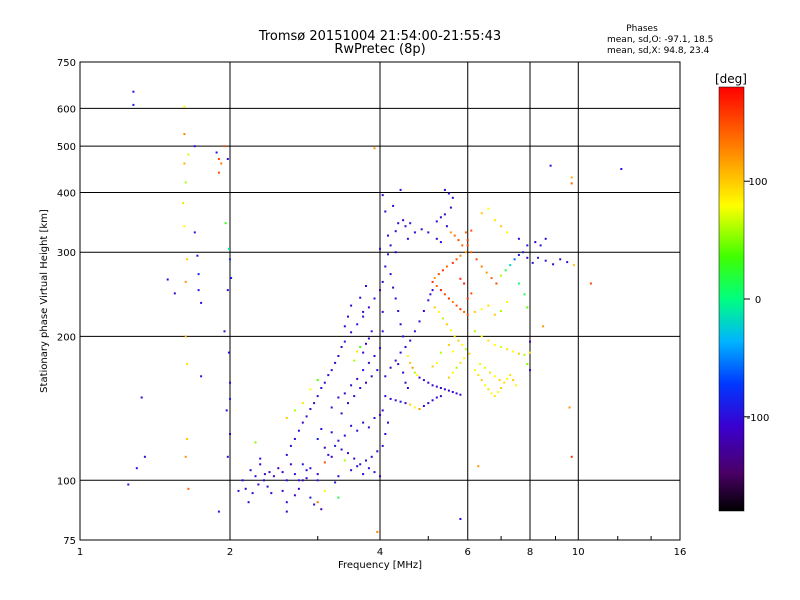 The height and width of the screenshot is (600, 800). Describe the element at coordinates (731, 79) in the screenshot. I see `colorbar-label: [deg]` at that location.